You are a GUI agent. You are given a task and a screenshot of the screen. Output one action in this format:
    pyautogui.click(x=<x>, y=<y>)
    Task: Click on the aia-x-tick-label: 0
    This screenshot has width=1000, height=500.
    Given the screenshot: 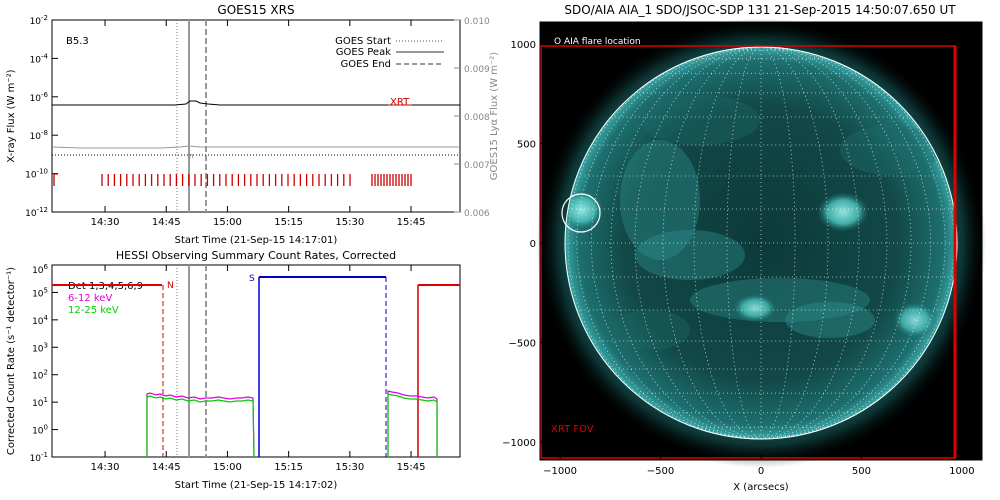 What is the action you would take?
    pyautogui.click(x=761, y=471)
    